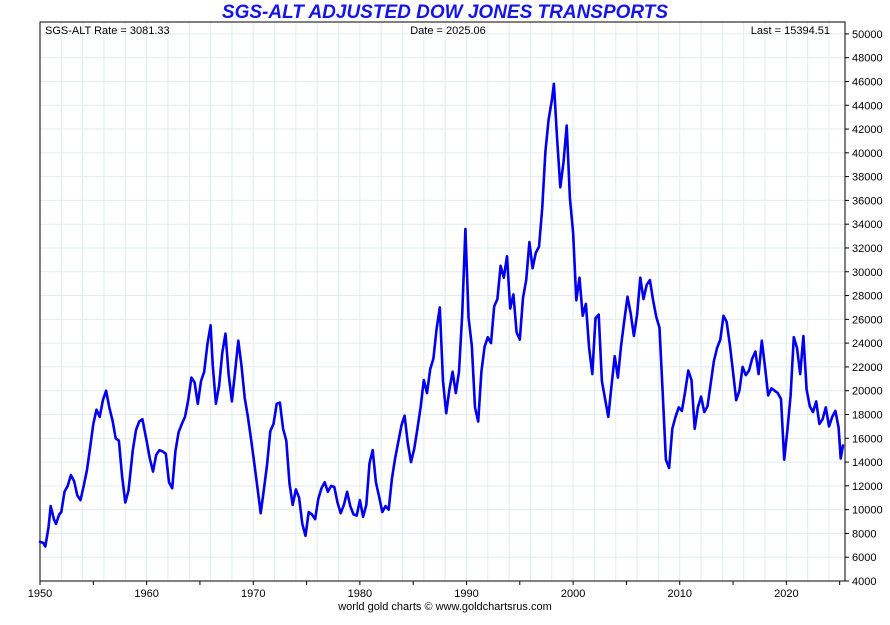 The width and height of the screenshot is (890, 625). I want to click on y-tick-label: 38000, so click(867, 178).